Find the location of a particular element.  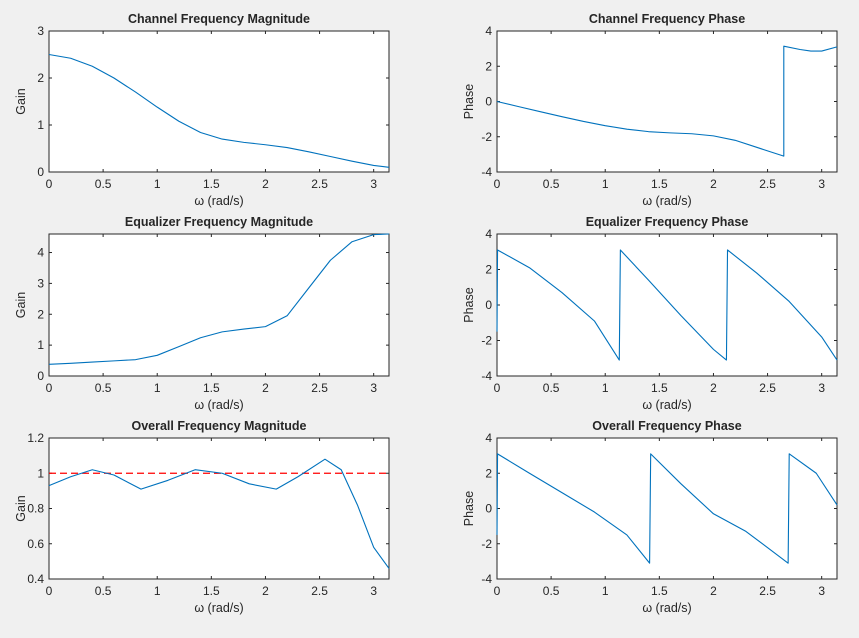

chart-title: Channel Frequency Phase is located at coordinates (667, 19).